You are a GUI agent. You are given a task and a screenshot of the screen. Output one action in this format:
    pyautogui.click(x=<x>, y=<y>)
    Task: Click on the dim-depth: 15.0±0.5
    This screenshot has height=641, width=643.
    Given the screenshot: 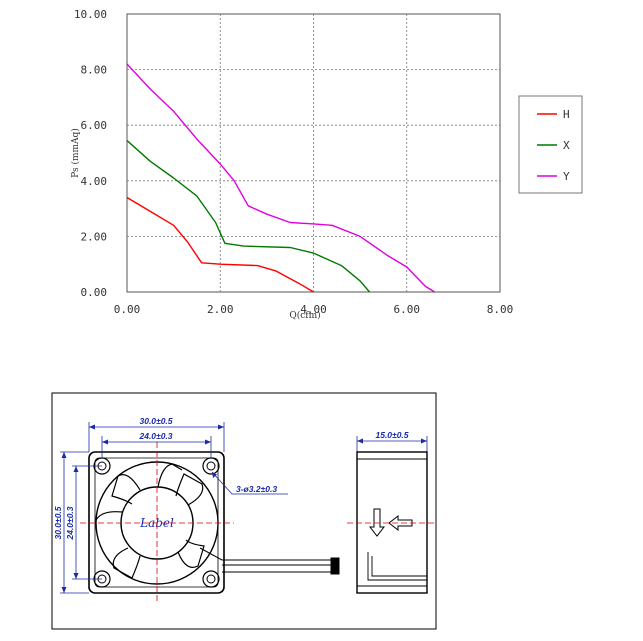 What is the action you would take?
    pyautogui.click(x=391, y=435)
    